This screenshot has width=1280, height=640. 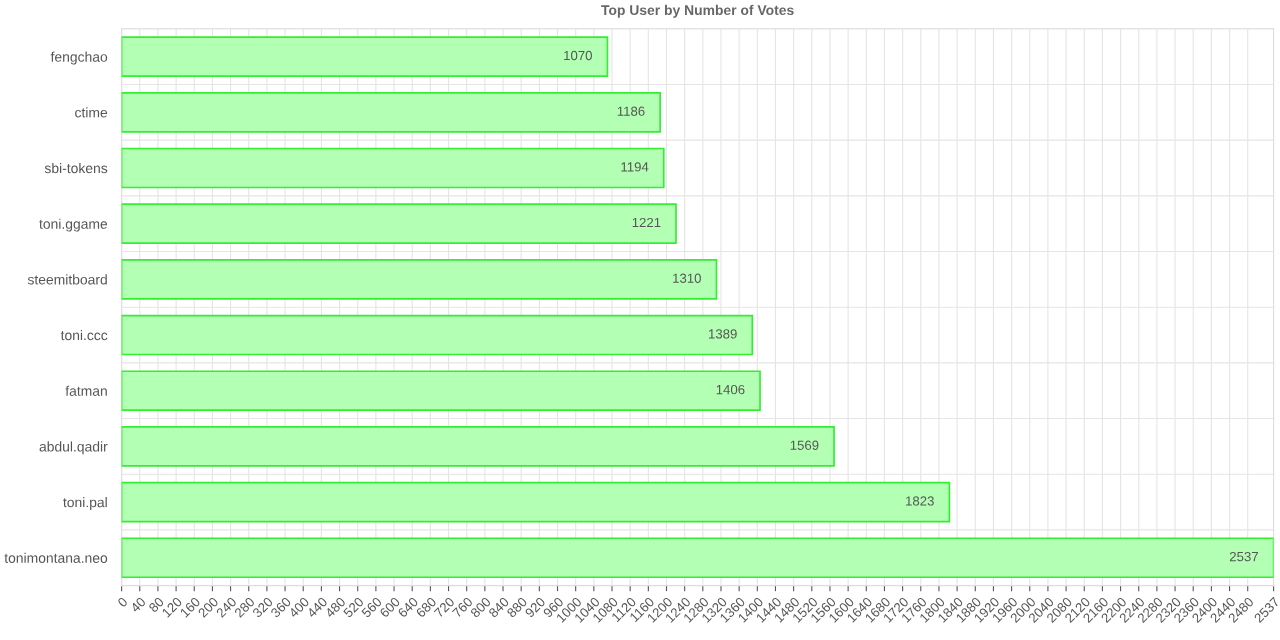 What do you see at coordinates (73, 225) in the screenshot?
I see `y-tick-label: toni.ggame` at bounding box center [73, 225].